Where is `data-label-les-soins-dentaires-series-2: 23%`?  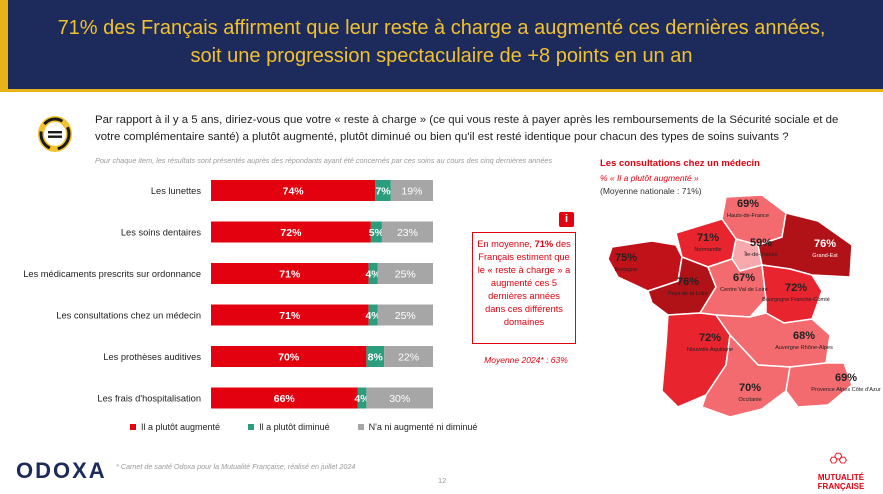 data-label-les-soins-dentaires-series-2: 23% is located at coordinates (407, 233).